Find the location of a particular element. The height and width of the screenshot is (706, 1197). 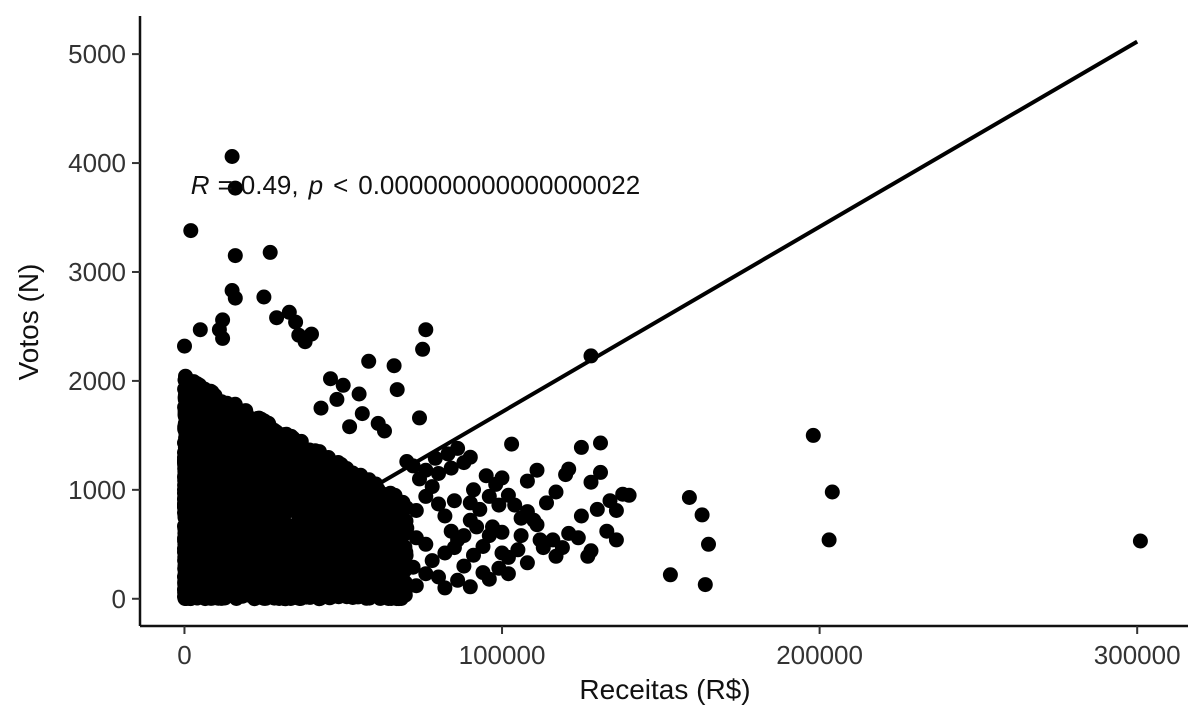

annotation-r-symbol: R is located at coordinates (200, 185).